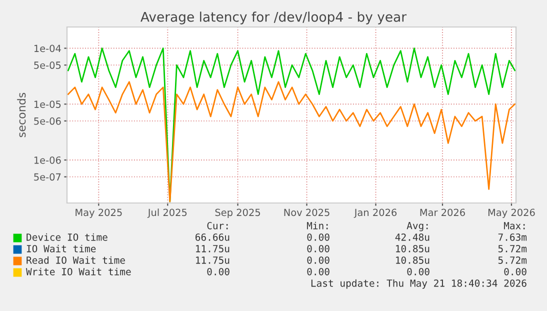  Describe the element at coordinates (61, 248) in the screenshot. I see `legend-label: IO Wait time` at that location.